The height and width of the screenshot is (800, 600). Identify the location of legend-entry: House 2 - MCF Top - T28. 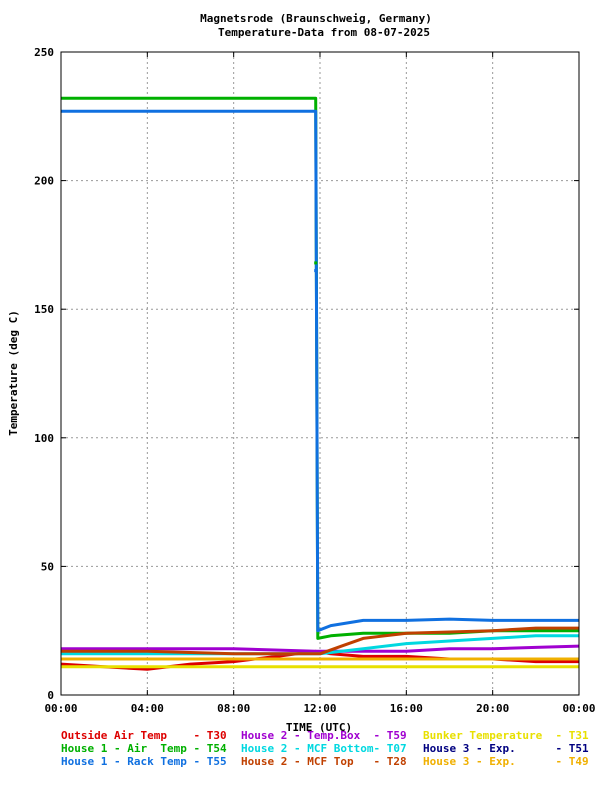
(324, 761).